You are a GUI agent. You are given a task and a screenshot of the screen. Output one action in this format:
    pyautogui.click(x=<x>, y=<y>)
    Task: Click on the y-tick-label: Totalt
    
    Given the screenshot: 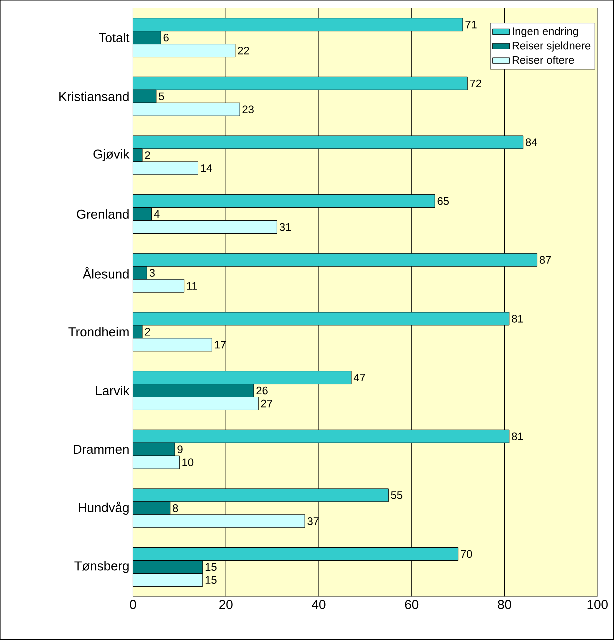 What is the action you would take?
    pyautogui.click(x=114, y=38)
    